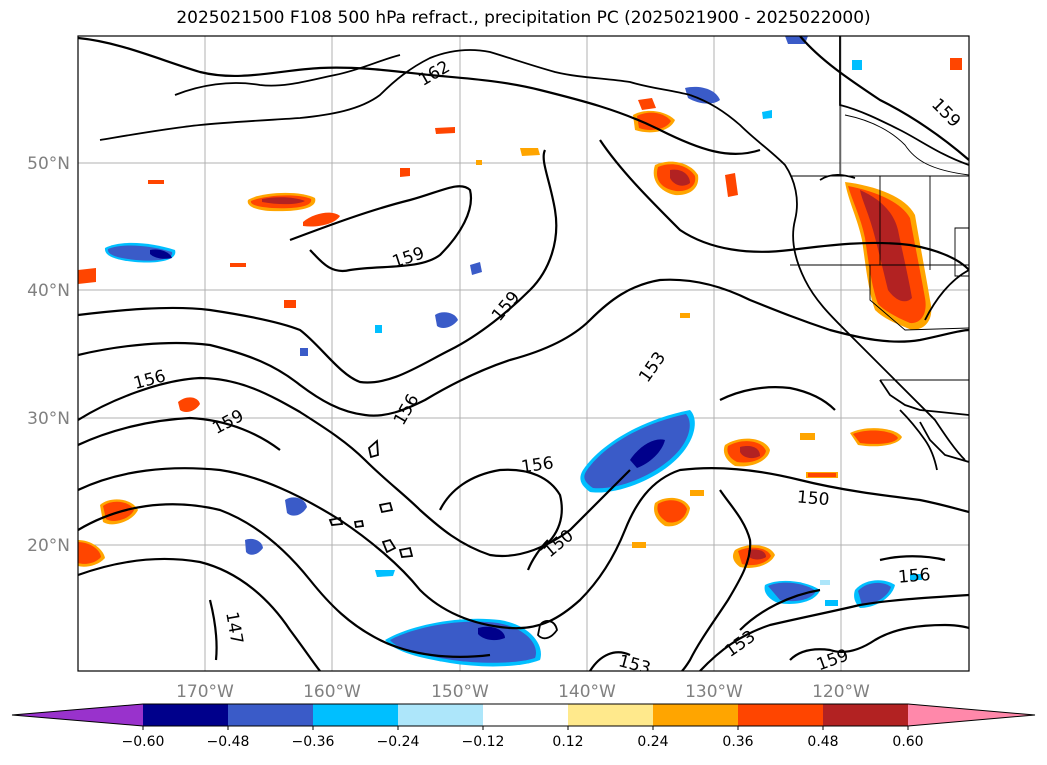  What do you see at coordinates (971, 715) in the screenshot?
I see `colorbar-extend-max` at bounding box center [971, 715].